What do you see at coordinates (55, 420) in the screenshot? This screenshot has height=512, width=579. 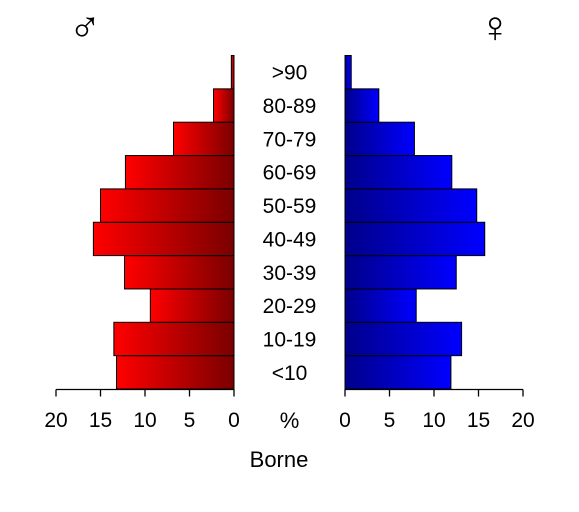 I see `male-axis-tick-label: 20` at bounding box center [55, 420].